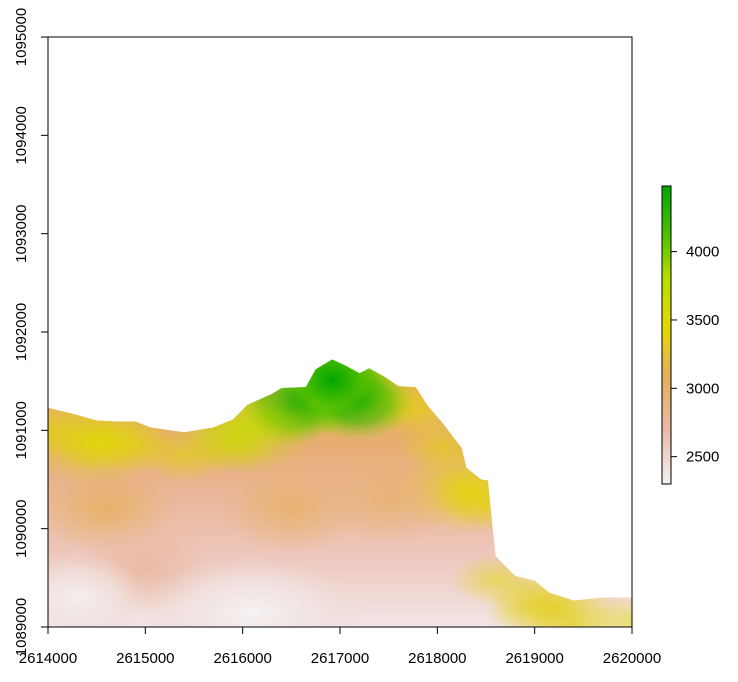 The height and width of the screenshot is (682, 738). What do you see at coordinates (21, 37) in the screenshot?
I see `y-tick-label: 1095000` at bounding box center [21, 37].